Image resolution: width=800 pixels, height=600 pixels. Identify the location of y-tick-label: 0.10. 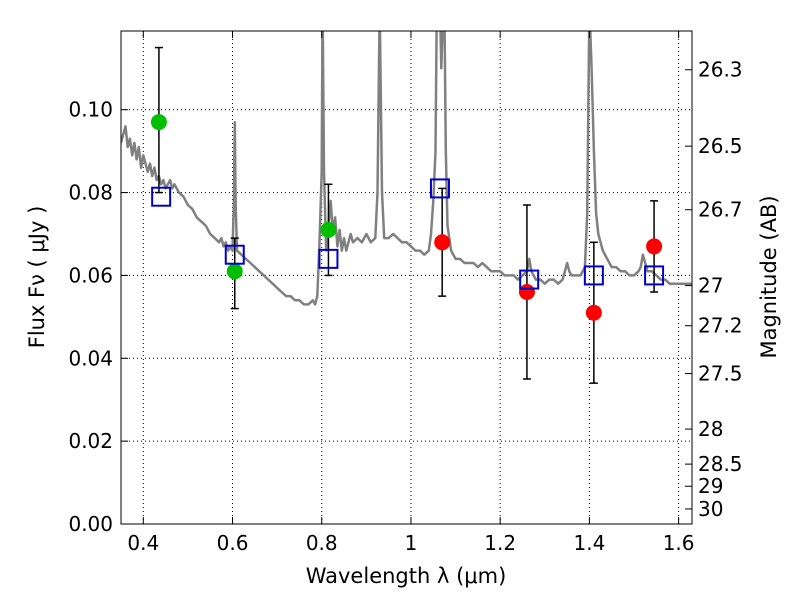
(90, 110).